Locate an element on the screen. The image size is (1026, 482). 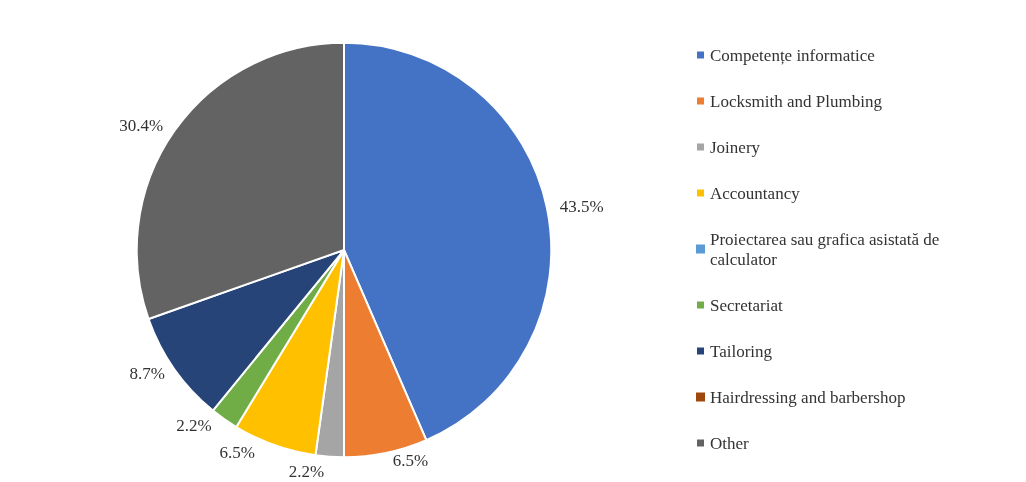
legend-label: Accountancy is located at coordinates (755, 193).